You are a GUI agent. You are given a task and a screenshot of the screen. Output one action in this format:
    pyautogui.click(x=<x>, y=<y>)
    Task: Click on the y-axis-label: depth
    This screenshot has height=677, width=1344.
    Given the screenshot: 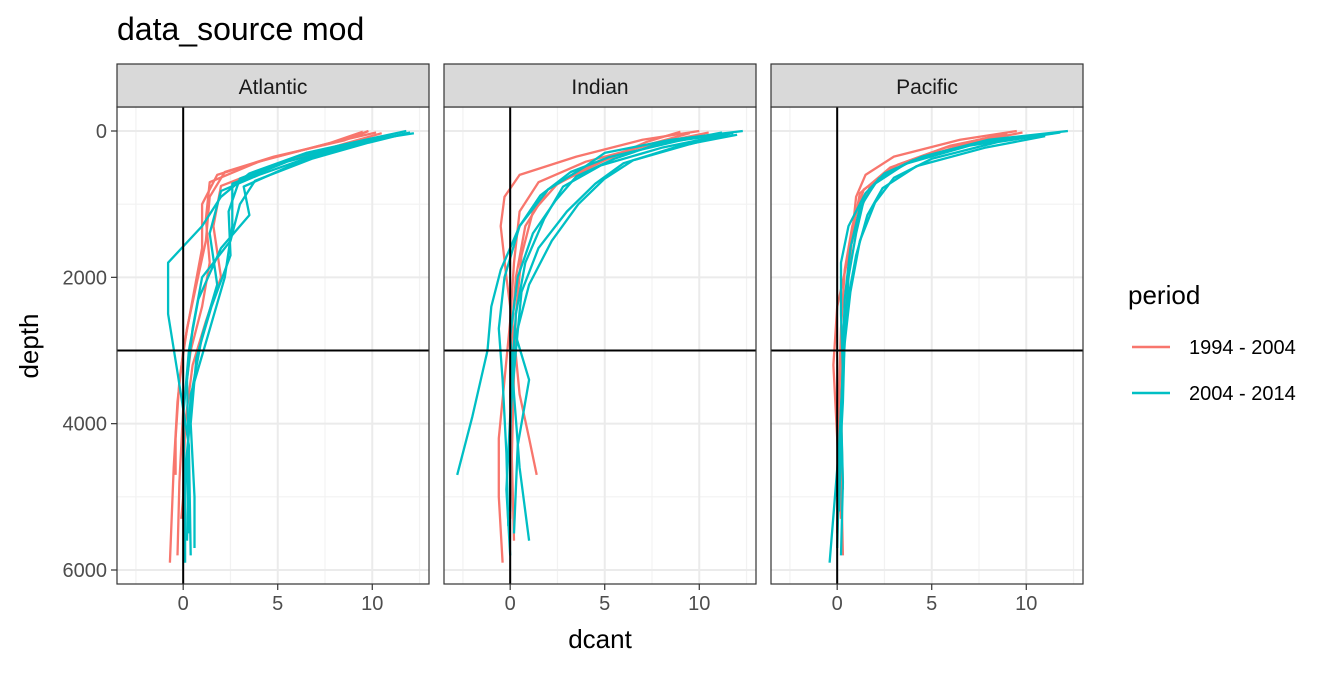 What is the action you would take?
    pyautogui.click(x=29, y=345)
    